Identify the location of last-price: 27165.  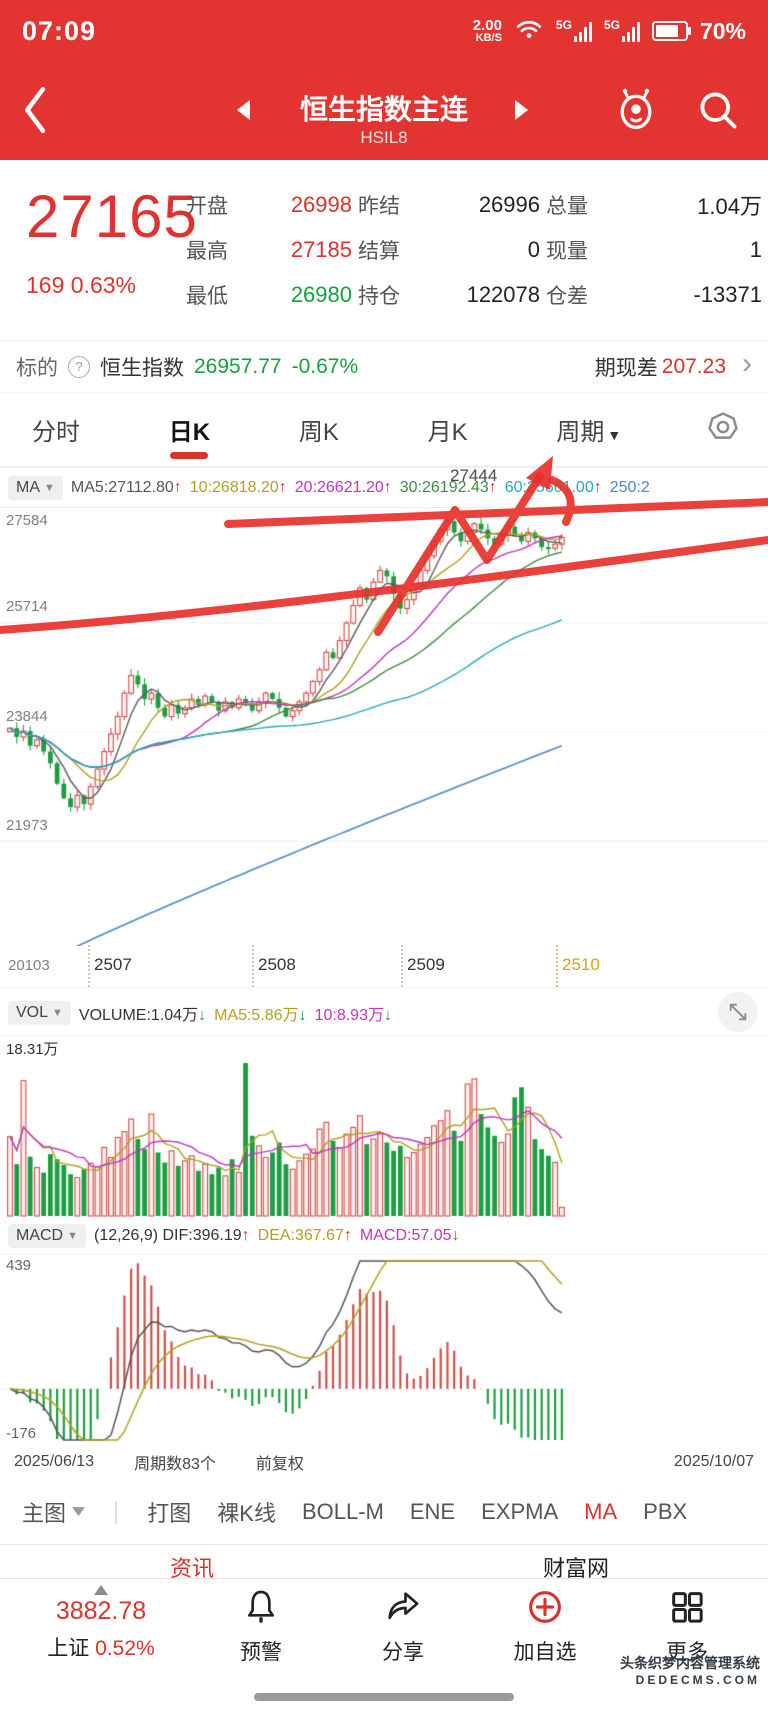
(112, 216).